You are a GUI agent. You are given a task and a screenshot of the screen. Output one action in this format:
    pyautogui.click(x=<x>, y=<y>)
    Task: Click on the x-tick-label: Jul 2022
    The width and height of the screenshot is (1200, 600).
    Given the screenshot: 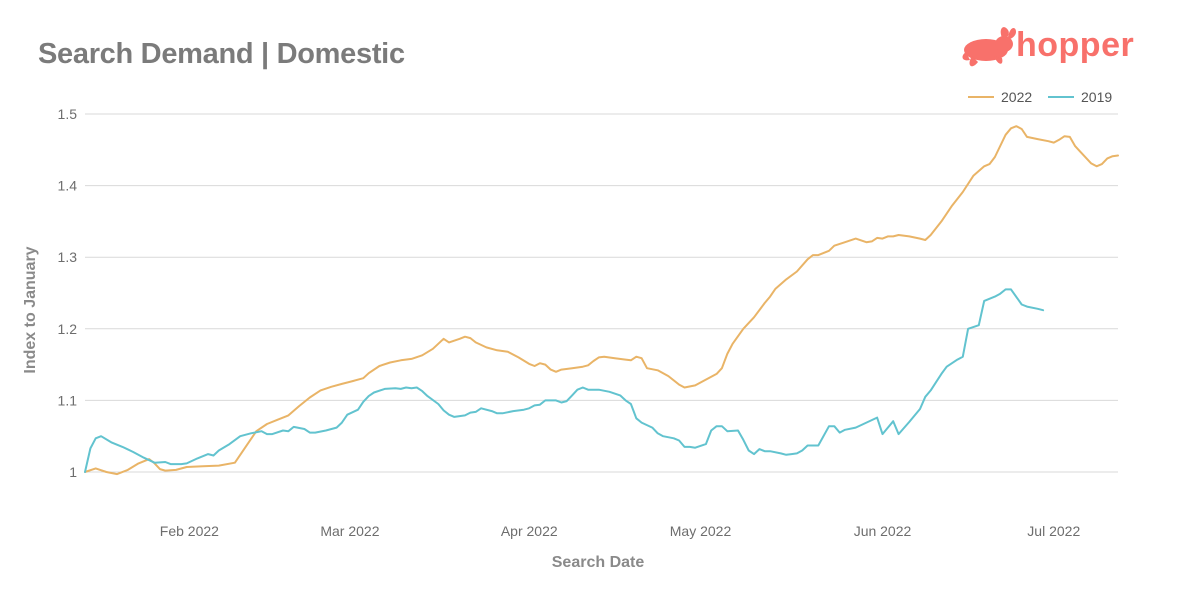 What is the action you would take?
    pyautogui.click(x=1053, y=531)
    